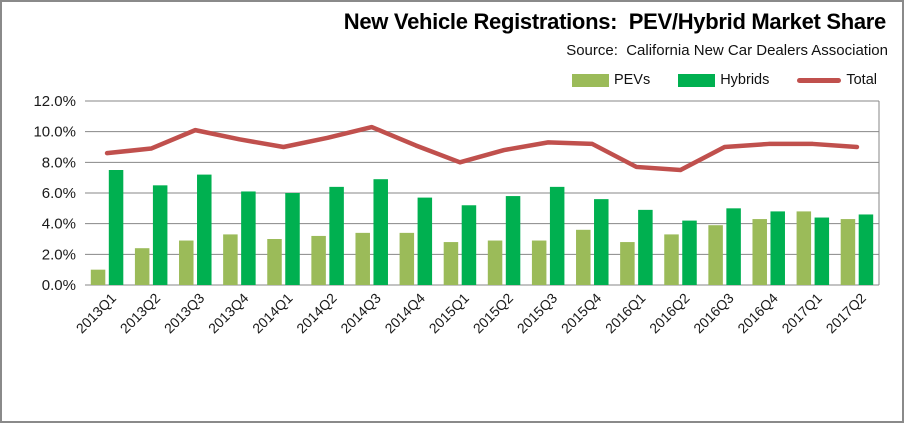 The width and height of the screenshot is (904, 423). Describe the element at coordinates (96, 313) in the screenshot. I see `x-axis-label-2013Q1: 2013Q1` at that location.